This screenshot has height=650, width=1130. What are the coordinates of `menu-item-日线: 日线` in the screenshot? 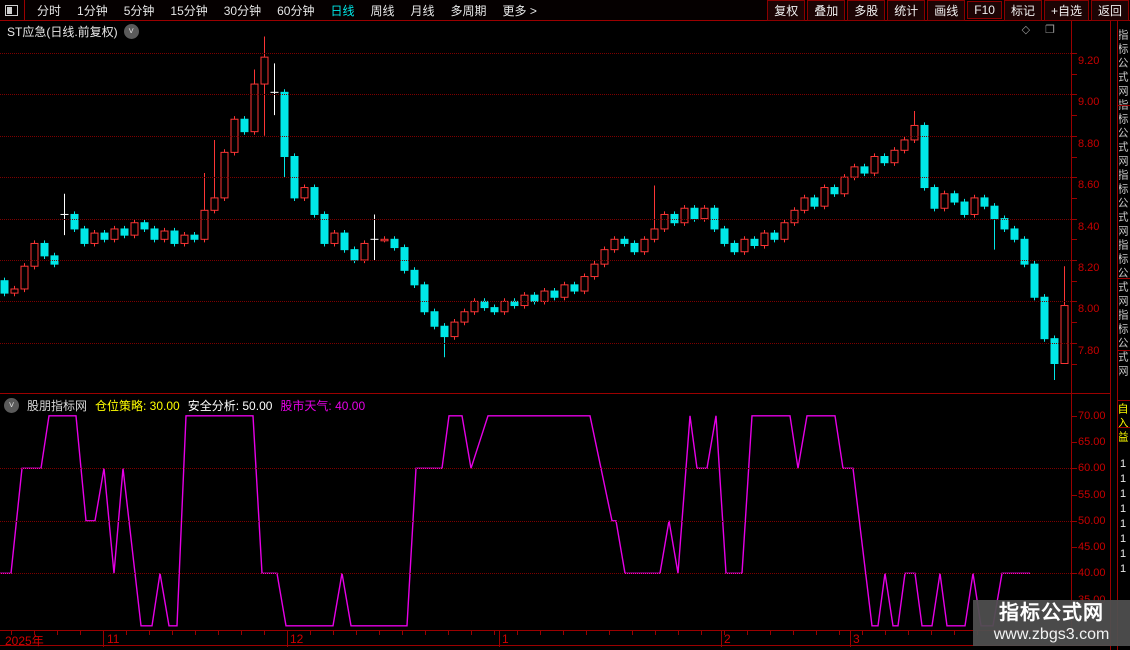 It's located at (342, 10).